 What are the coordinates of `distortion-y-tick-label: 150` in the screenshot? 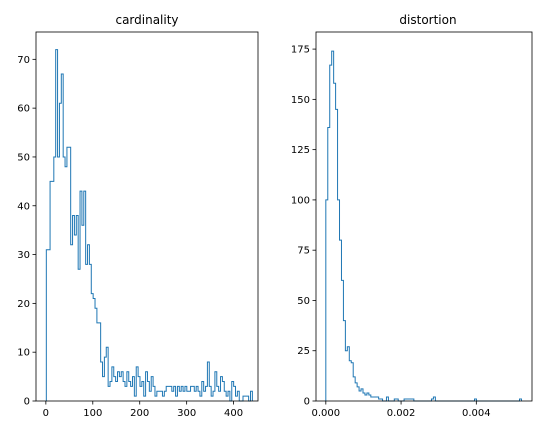 It's located at (300, 100).